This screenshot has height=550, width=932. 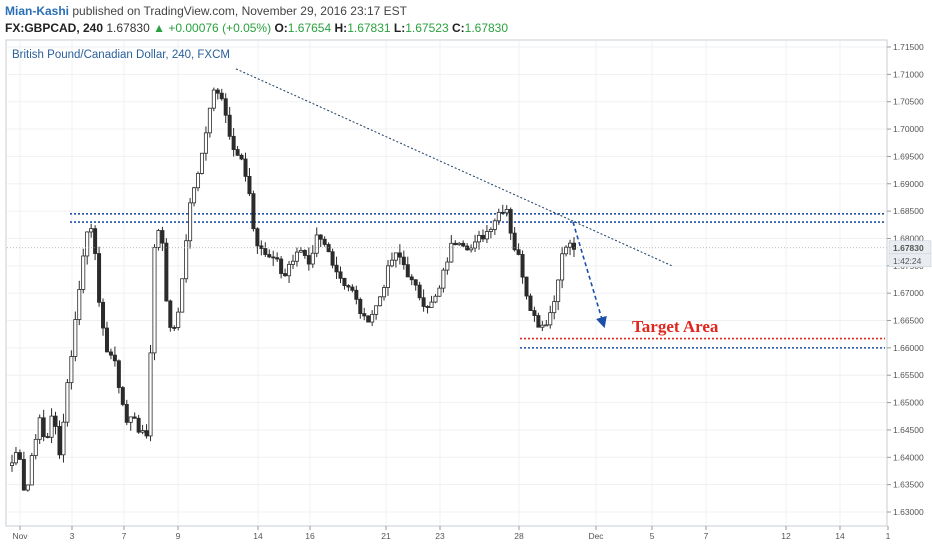 I want to click on time-tick-label: 5, so click(x=652, y=536).